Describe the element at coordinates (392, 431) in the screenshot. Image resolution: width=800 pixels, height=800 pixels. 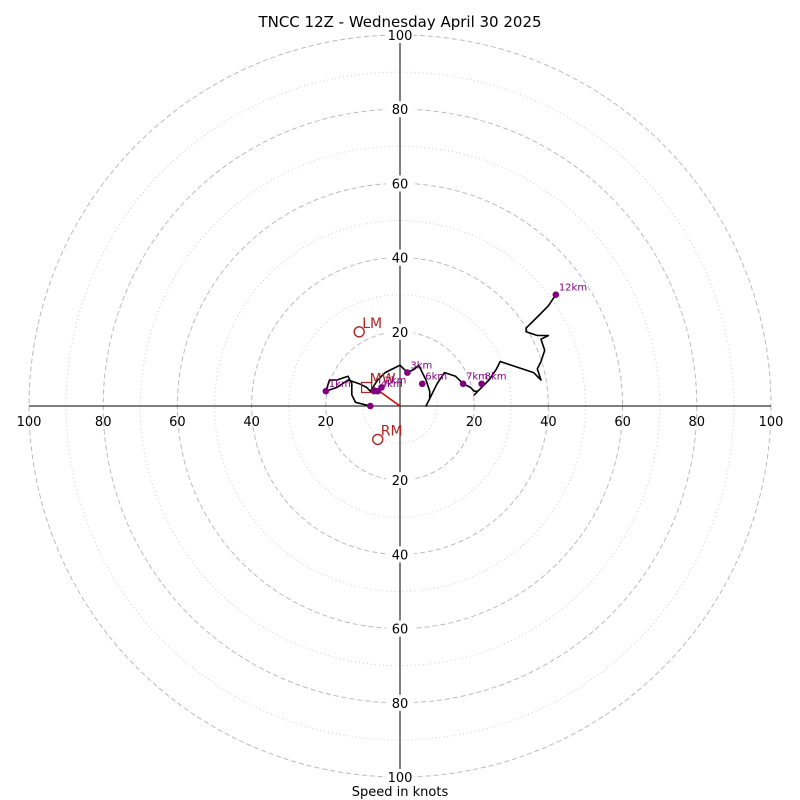
I see `storm-motion-label: RM` at that location.